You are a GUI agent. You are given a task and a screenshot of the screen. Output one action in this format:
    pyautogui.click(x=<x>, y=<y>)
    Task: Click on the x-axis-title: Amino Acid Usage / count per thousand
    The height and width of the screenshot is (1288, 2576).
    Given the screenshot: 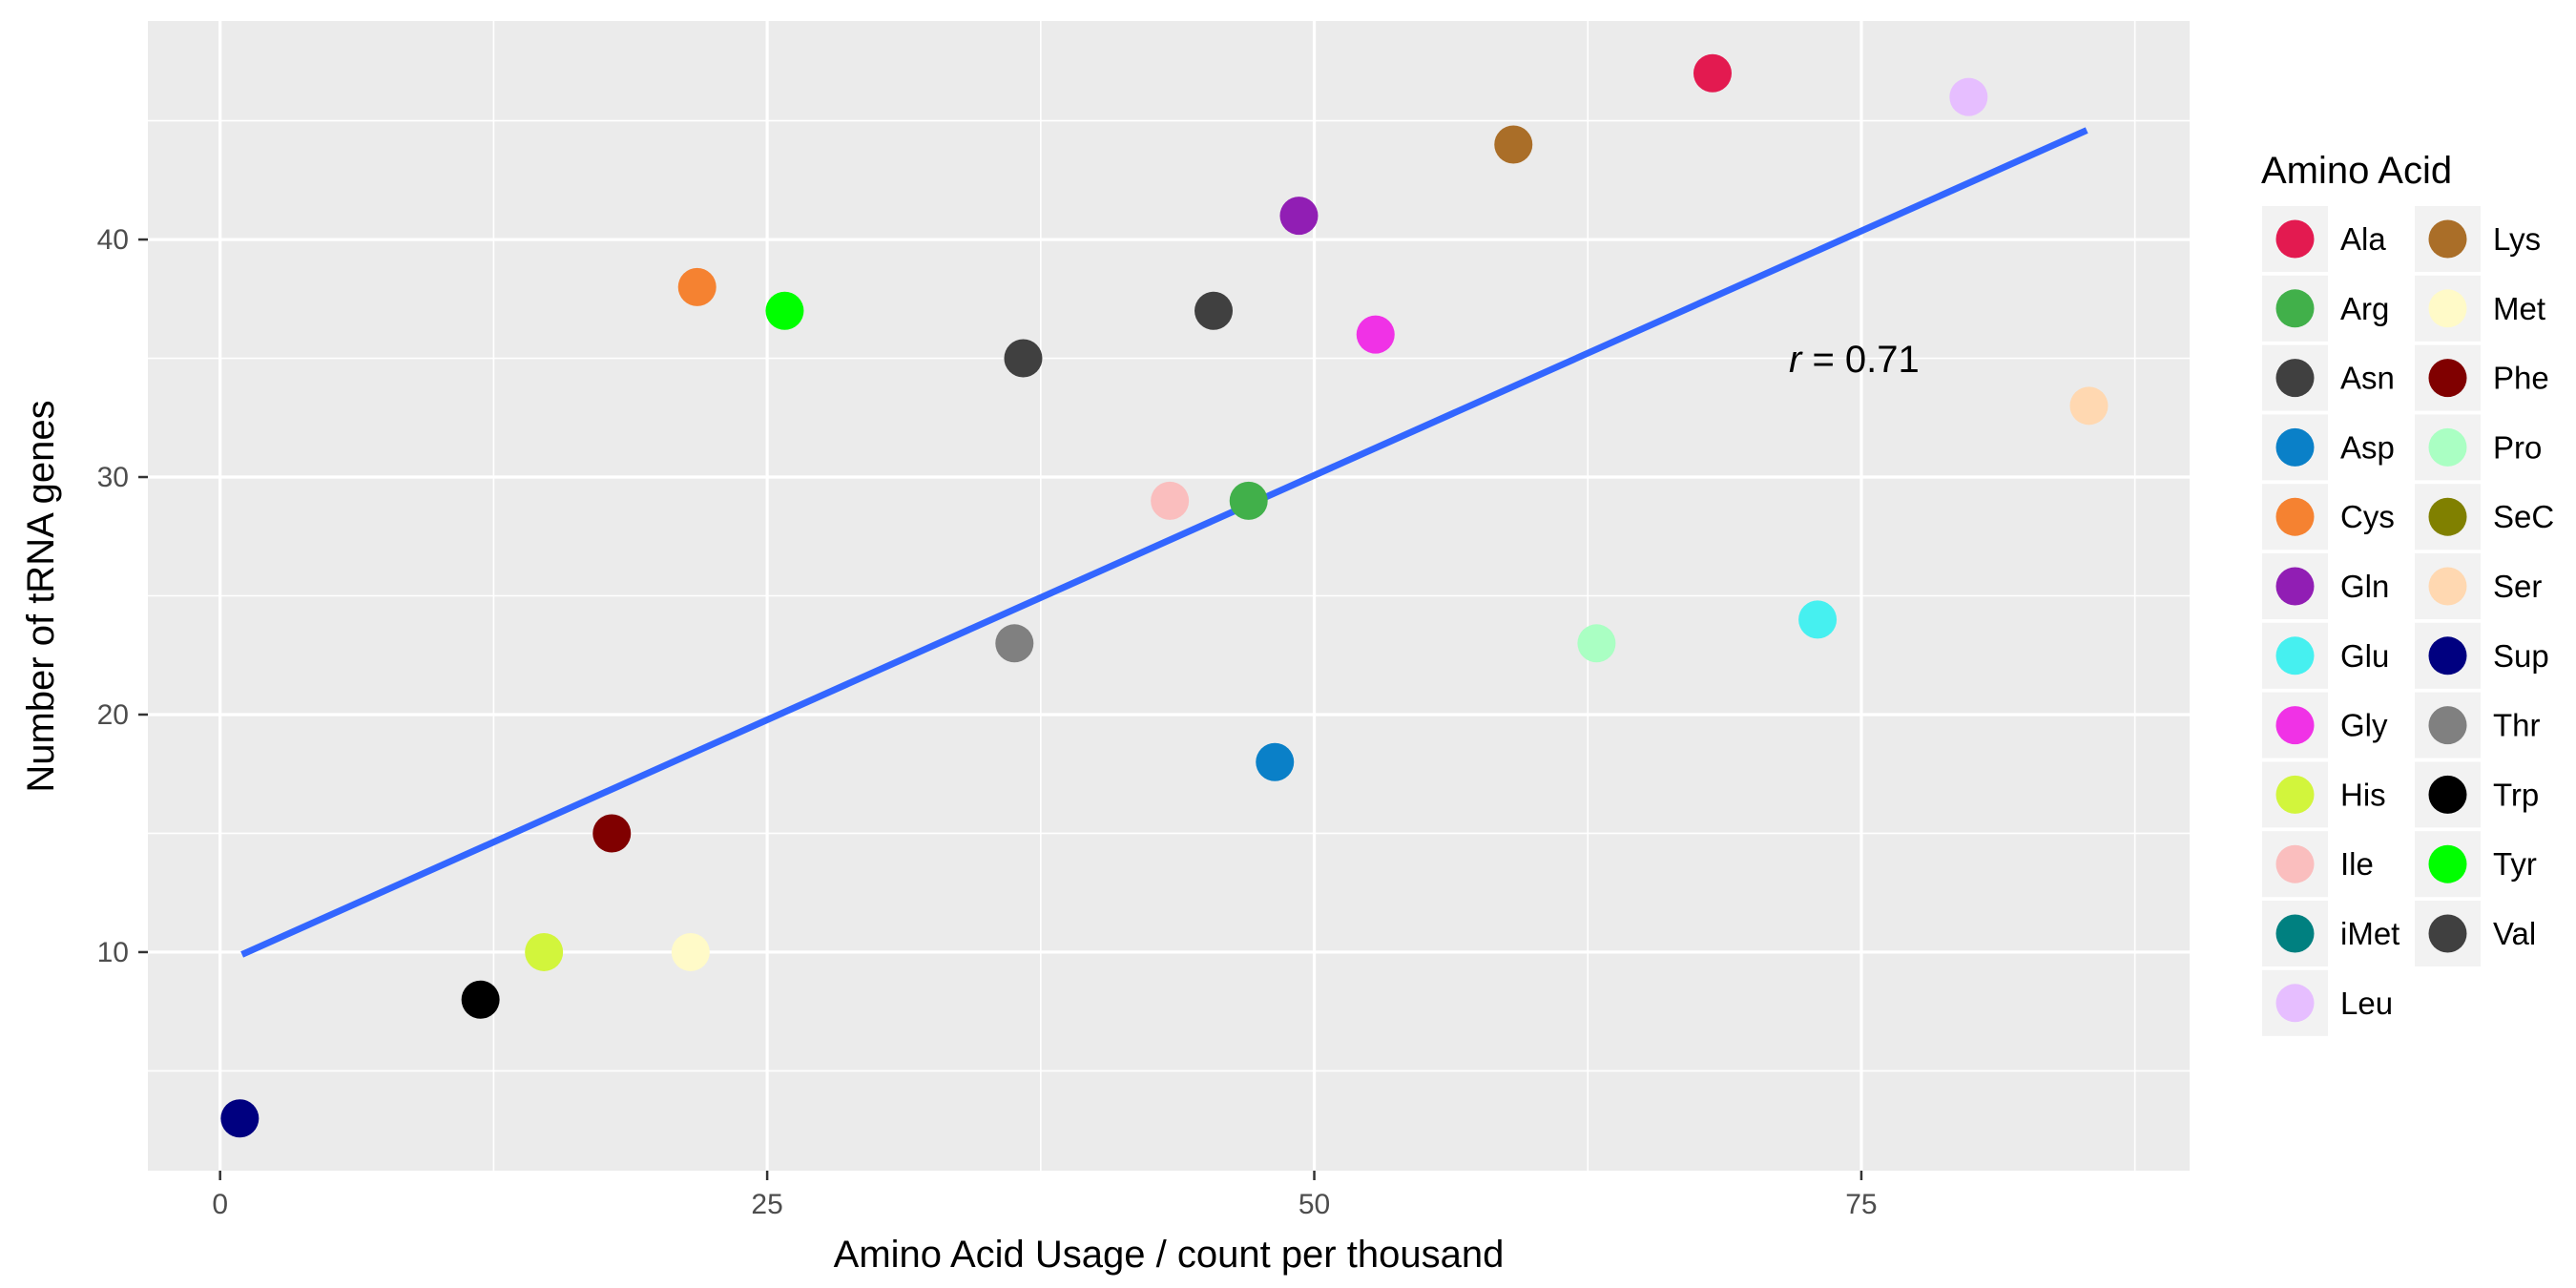 What is the action you would take?
    pyautogui.click(x=1169, y=1255)
    